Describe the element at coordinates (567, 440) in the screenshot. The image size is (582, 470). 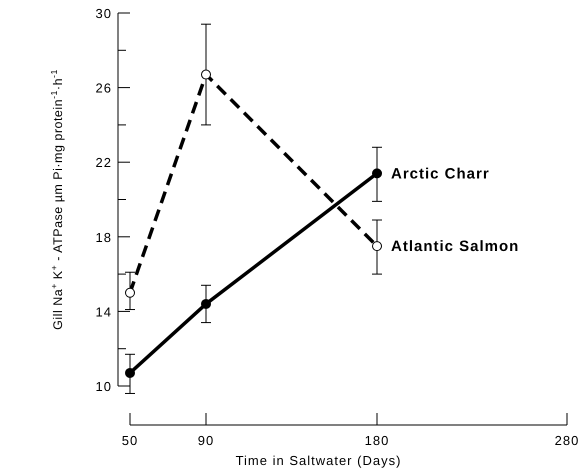
I see `x-tick-label: 280` at that location.